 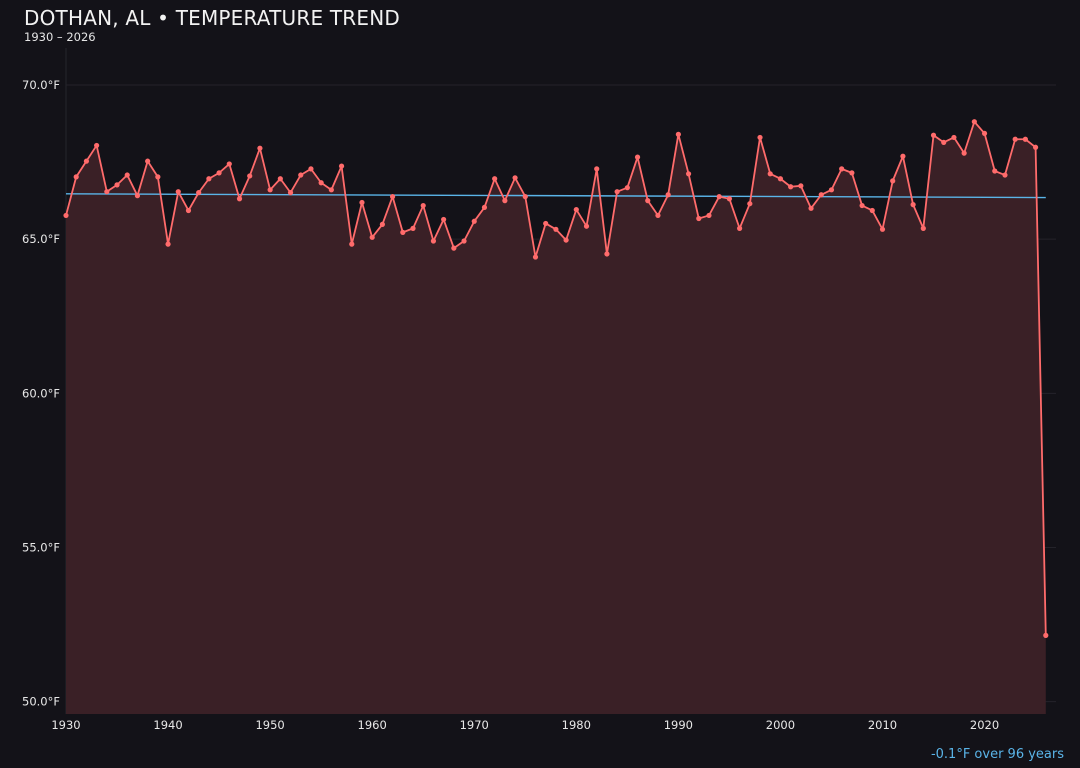 What do you see at coordinates (41, 548) in the screenshot?
I see `y-tick-label: 55.0°F` at bounding box center [41, 548].